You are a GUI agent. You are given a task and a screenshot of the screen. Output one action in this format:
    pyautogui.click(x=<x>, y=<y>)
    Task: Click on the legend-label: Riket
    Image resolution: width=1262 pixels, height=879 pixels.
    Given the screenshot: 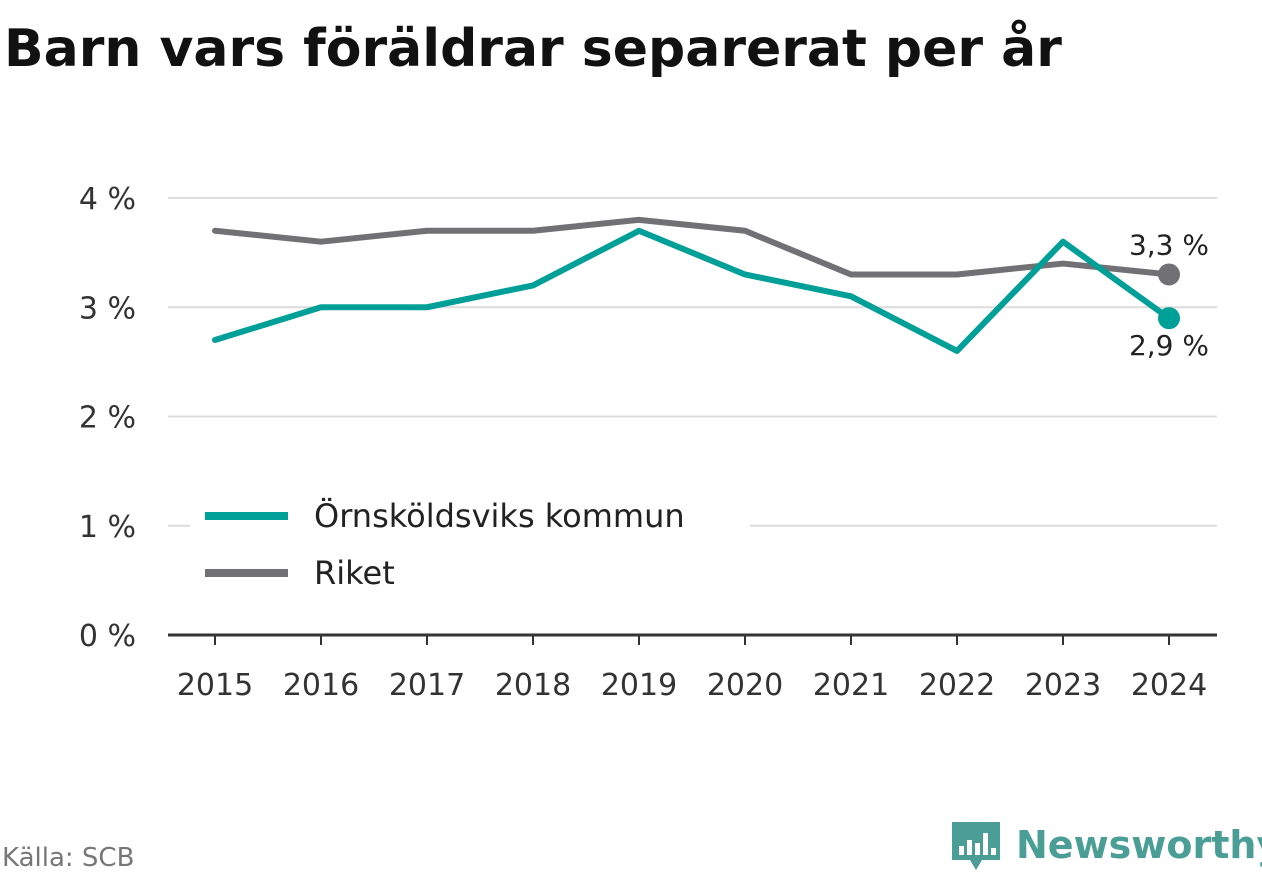 What is the action you would take?
    pyautogui.click(x=354, y=573)
    